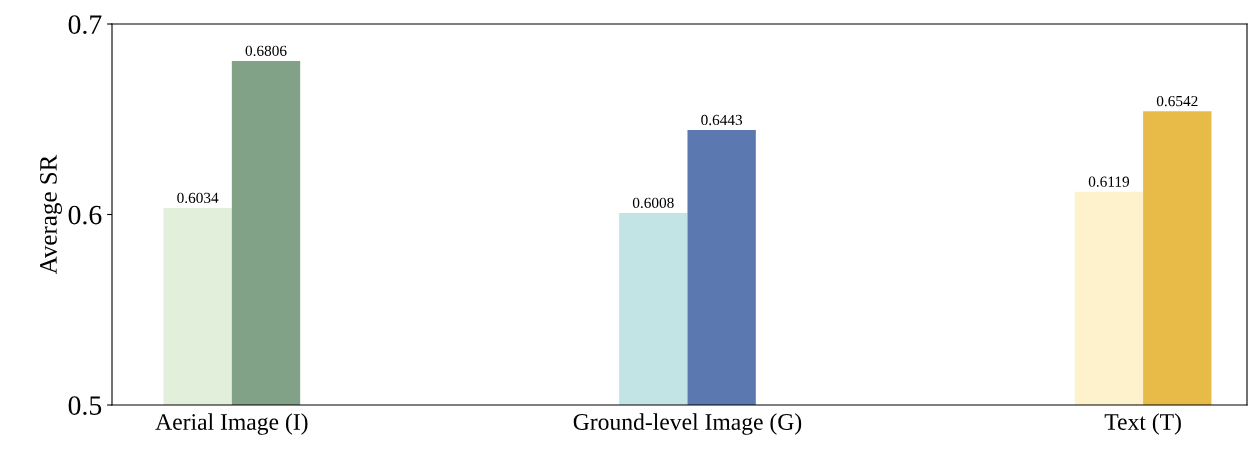 The width and height of the screenshot is (1248, 451). What do you see at coordinates (653, 203) in the screenshot?
I see `data-label: 0.6008` at bounding box center [653, 203].